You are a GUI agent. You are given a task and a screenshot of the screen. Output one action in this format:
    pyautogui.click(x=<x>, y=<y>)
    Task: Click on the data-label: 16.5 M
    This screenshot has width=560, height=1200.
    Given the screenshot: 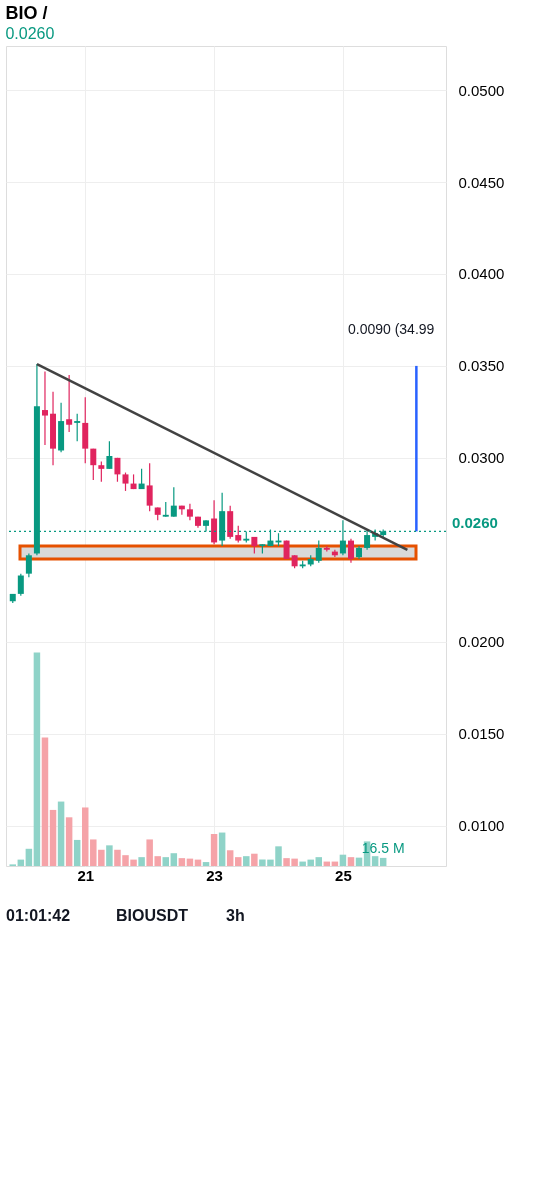 What is the action you would take?
    pyautogui.click(x=383, y=847)
    